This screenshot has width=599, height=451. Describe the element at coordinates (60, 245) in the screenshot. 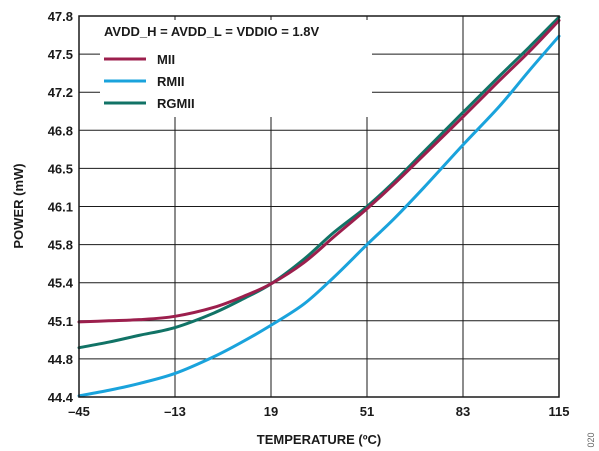

I see `y-tick-label: 45.8` at that location.